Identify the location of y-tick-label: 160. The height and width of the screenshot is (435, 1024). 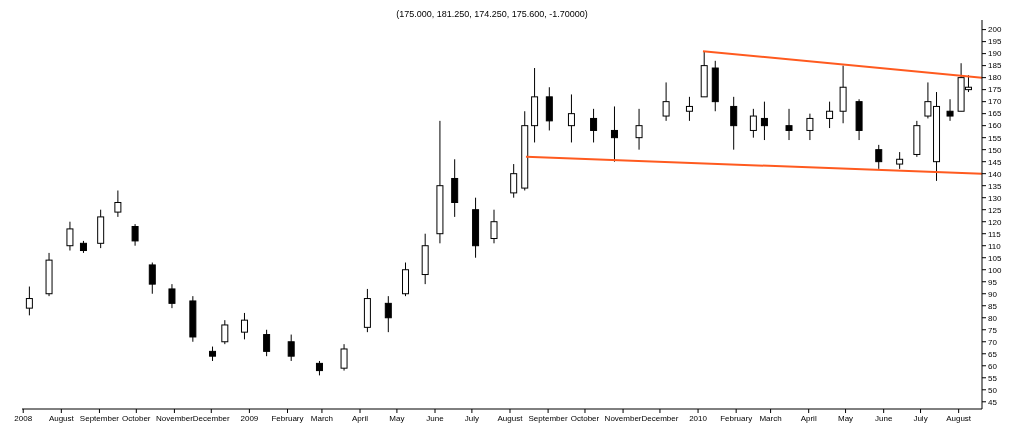
(995, 126).